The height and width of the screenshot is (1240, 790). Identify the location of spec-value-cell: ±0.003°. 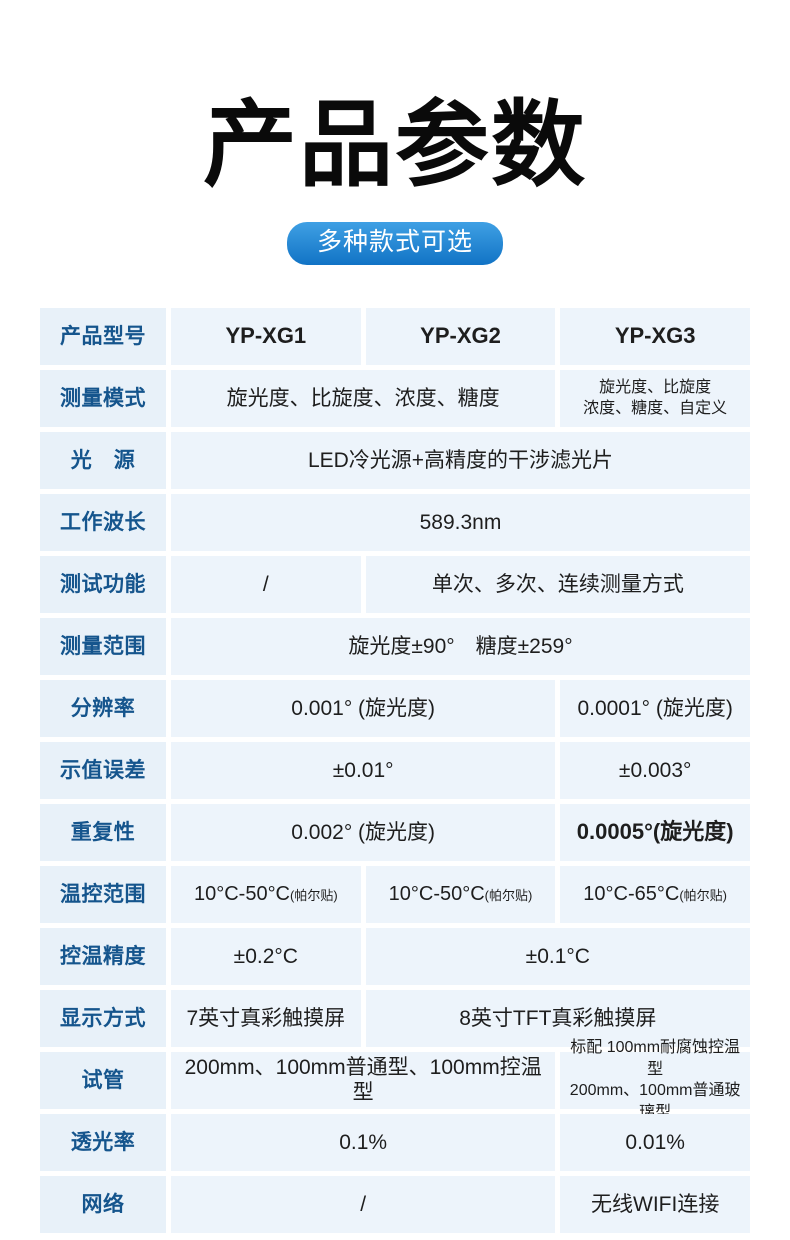
(655, 770).